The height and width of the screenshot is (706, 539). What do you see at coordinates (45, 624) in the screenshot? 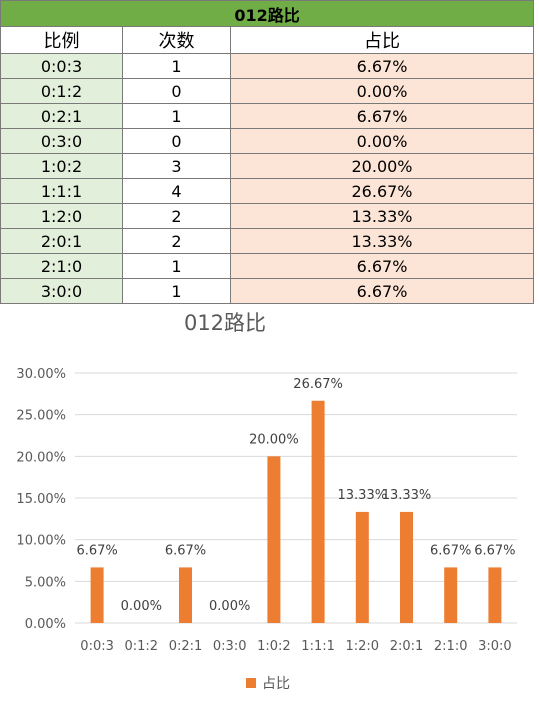
I see `y-tick-label: 0.00%` at bounding box center [45, 624].